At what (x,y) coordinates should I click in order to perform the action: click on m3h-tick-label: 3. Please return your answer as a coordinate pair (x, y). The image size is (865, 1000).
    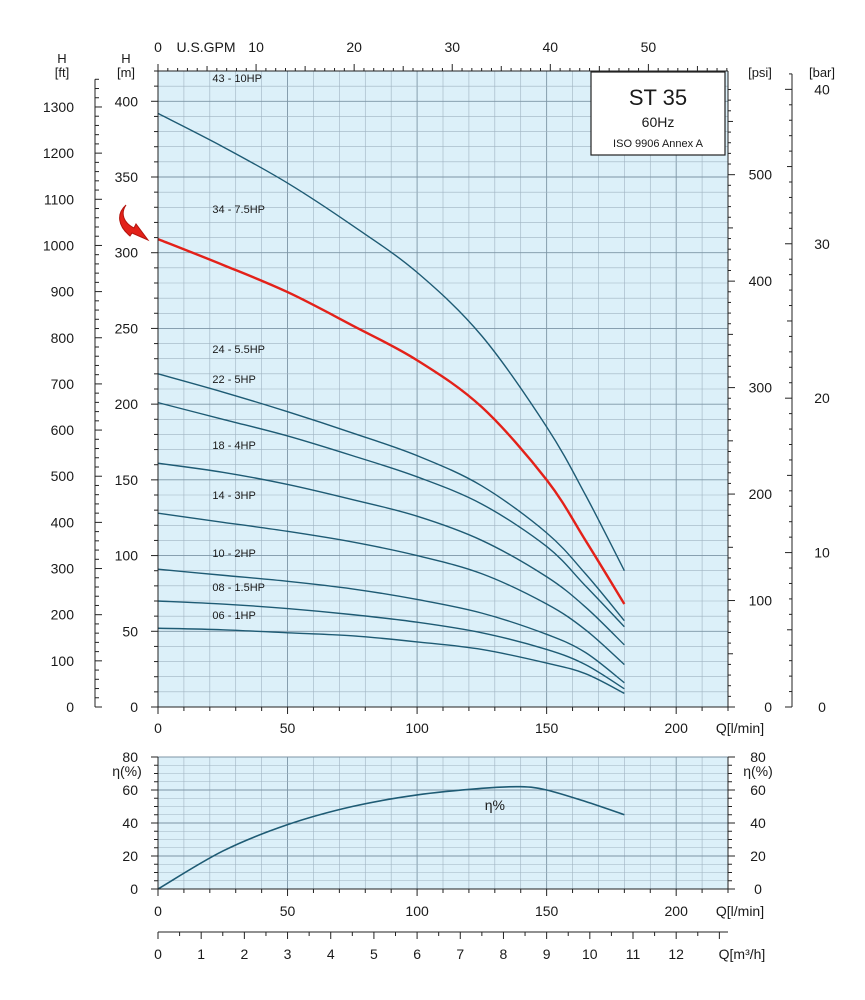
    Looking at the image, I should click on (288, 954).